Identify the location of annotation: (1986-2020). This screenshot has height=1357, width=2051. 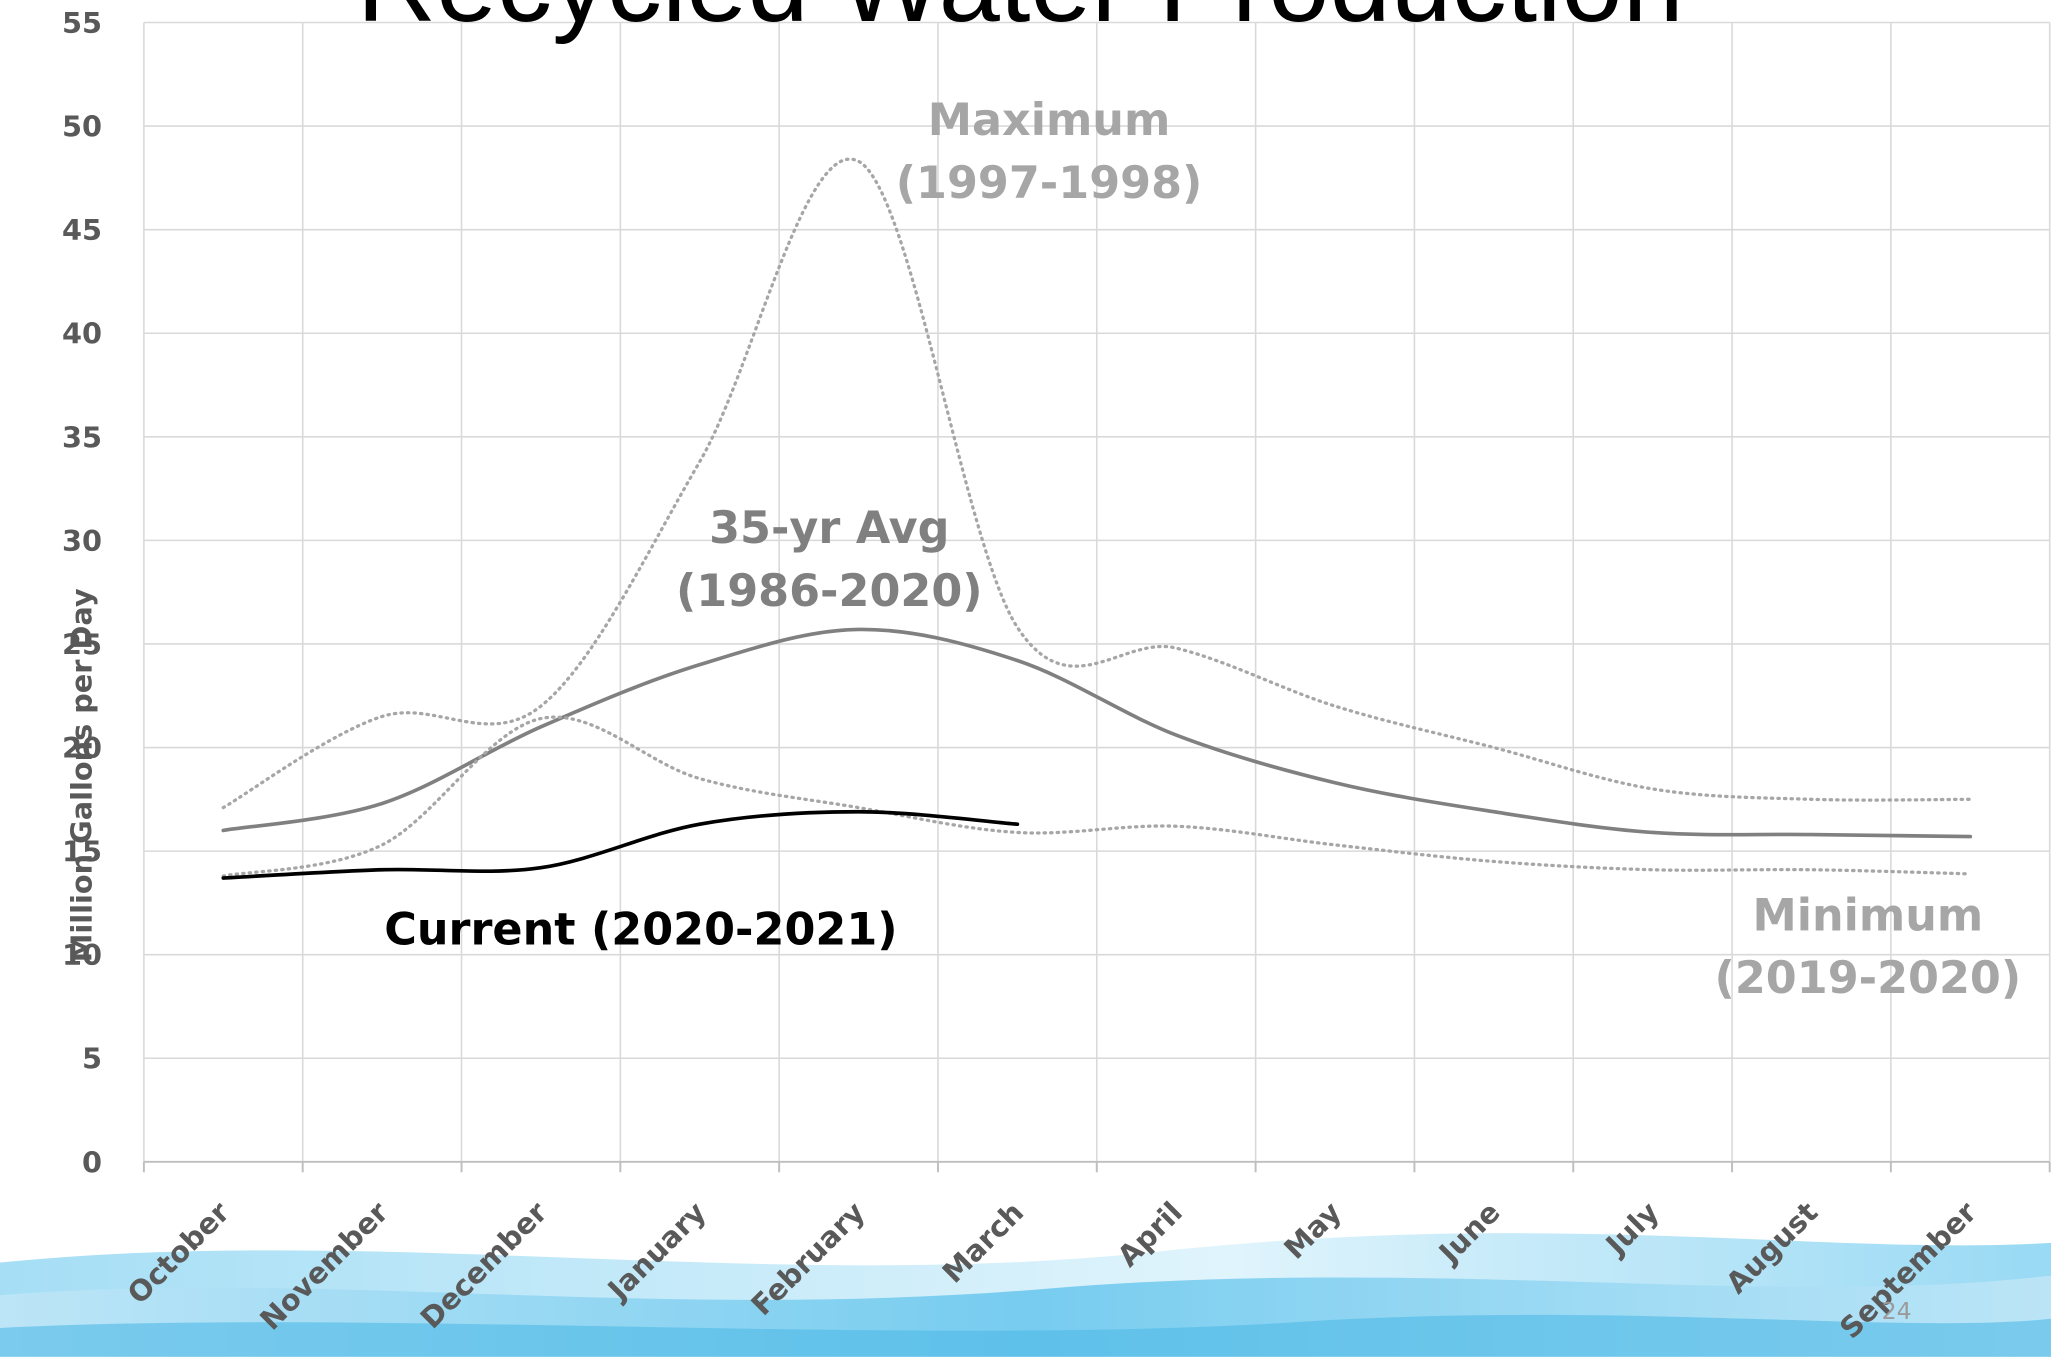
(829, 591).